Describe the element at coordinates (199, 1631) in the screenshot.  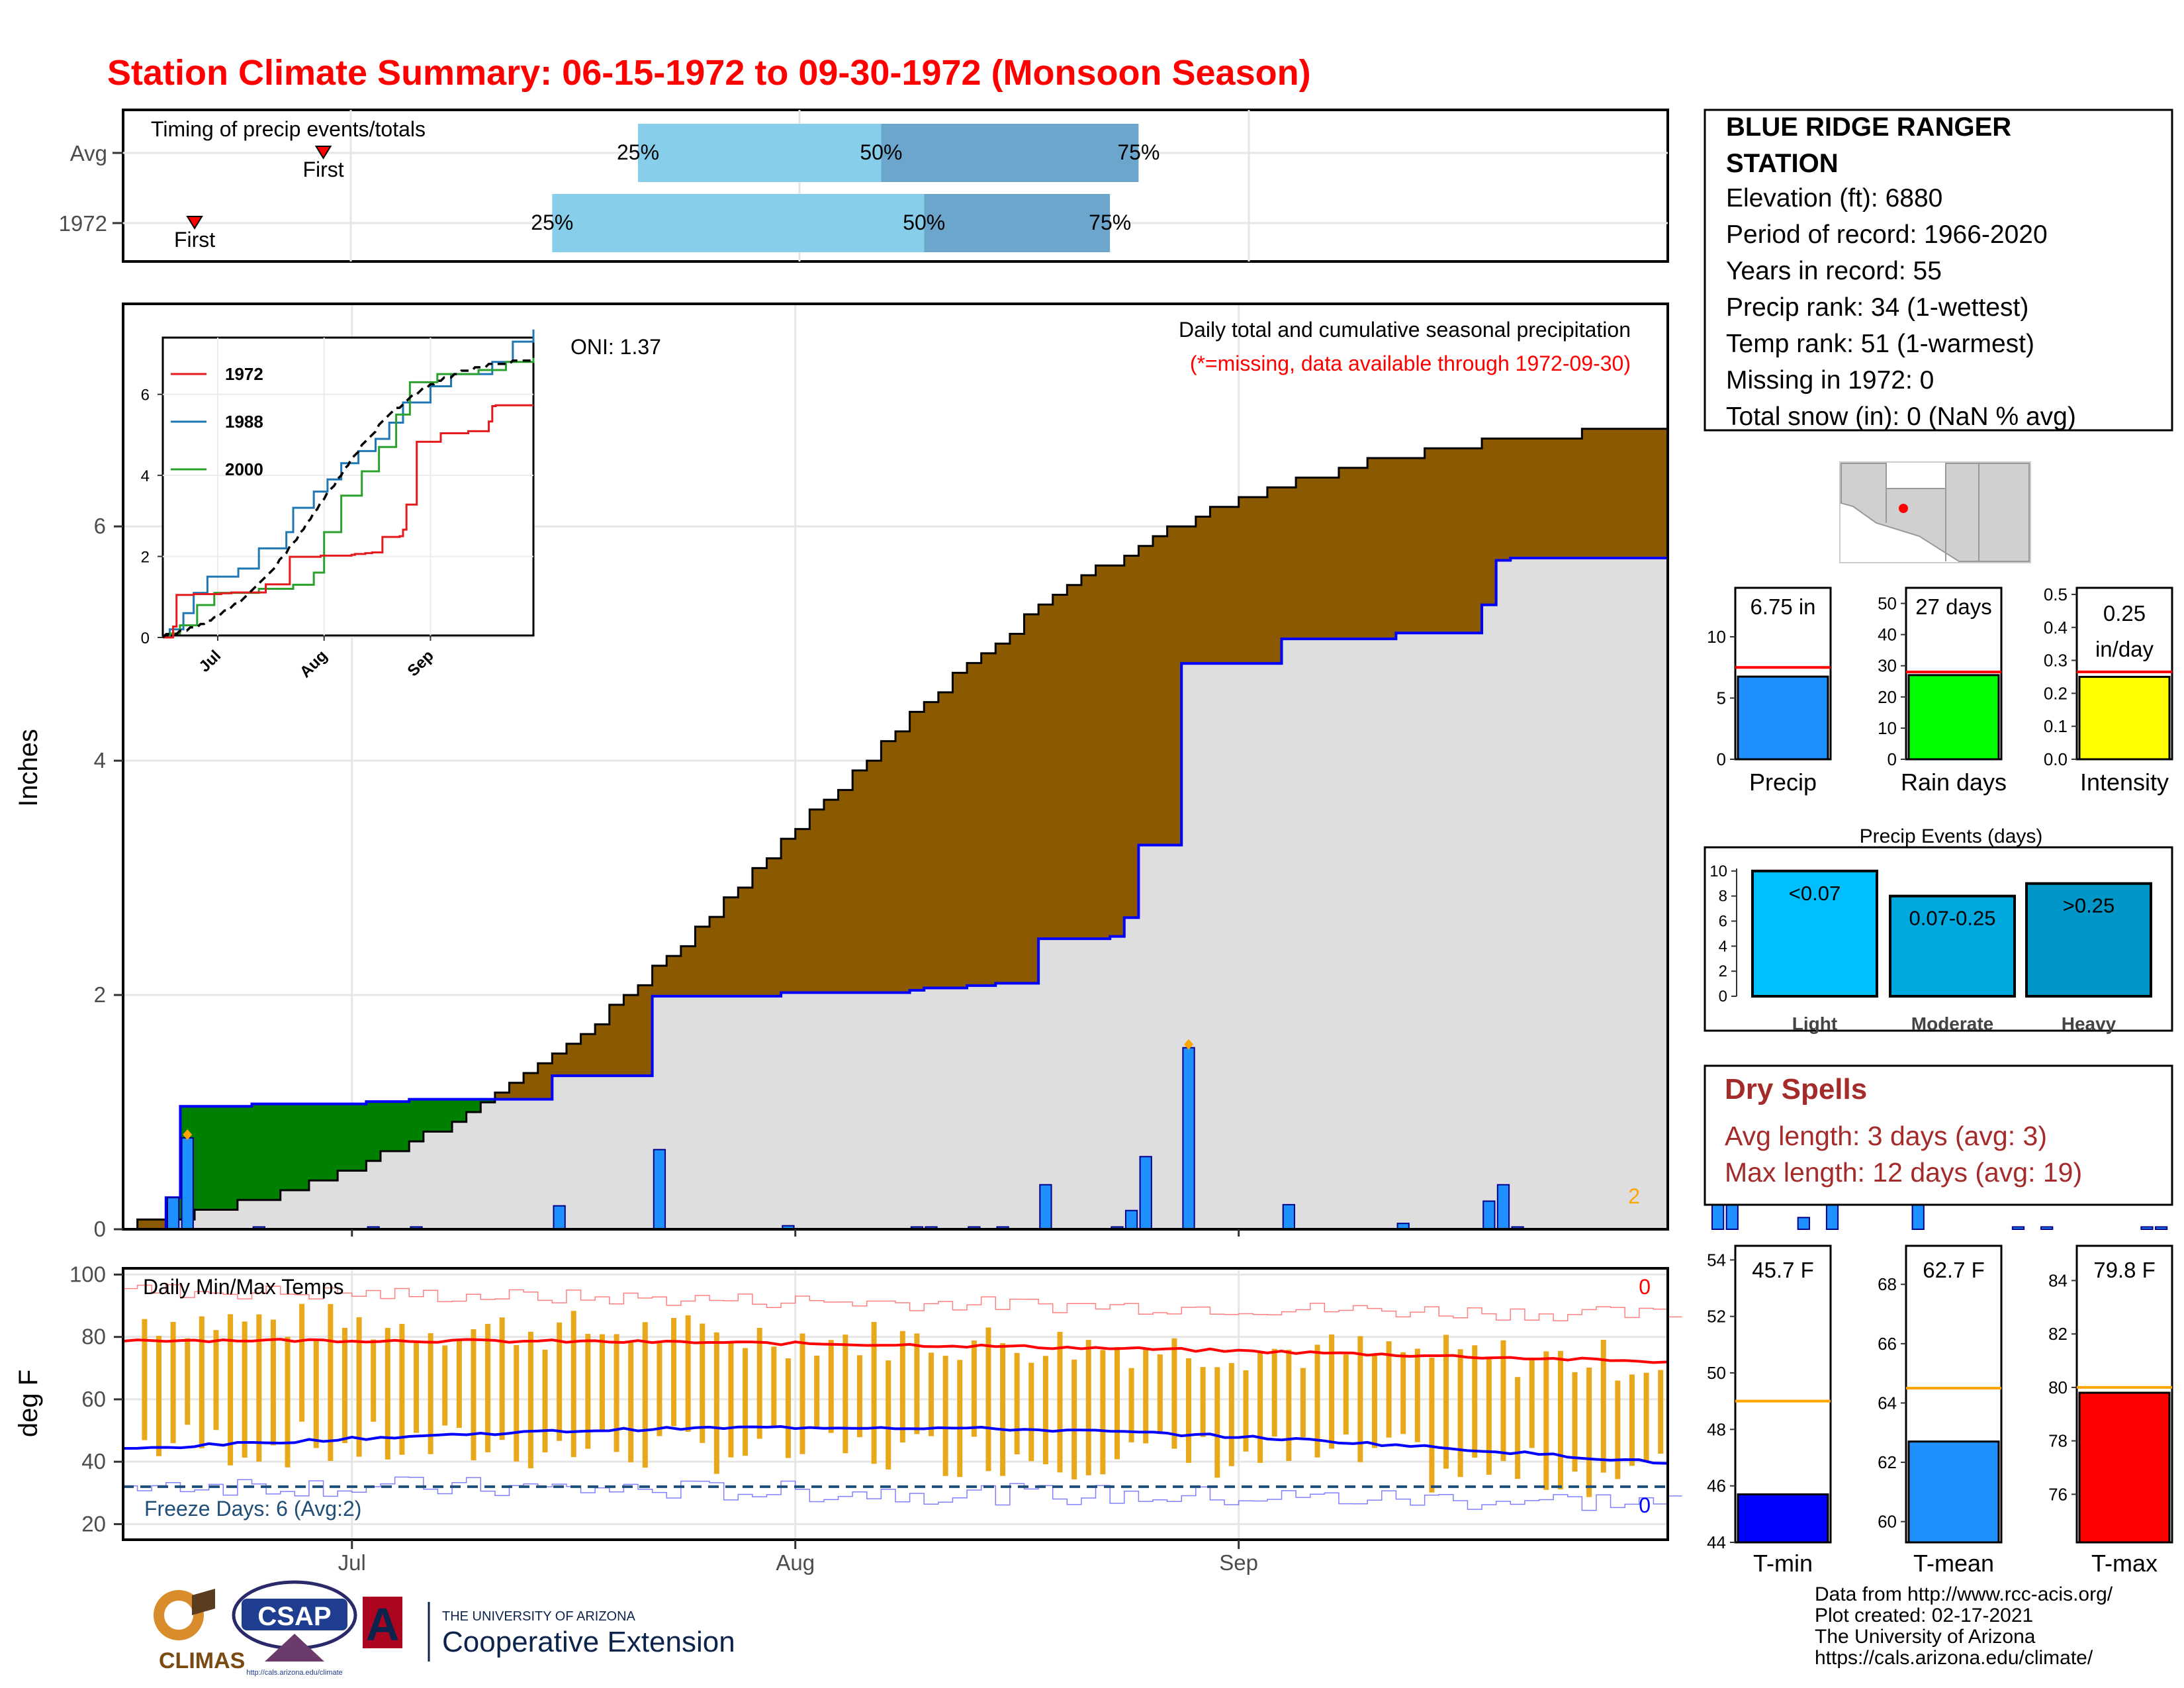
I see `climas-logo: CLIMAS` at that location.